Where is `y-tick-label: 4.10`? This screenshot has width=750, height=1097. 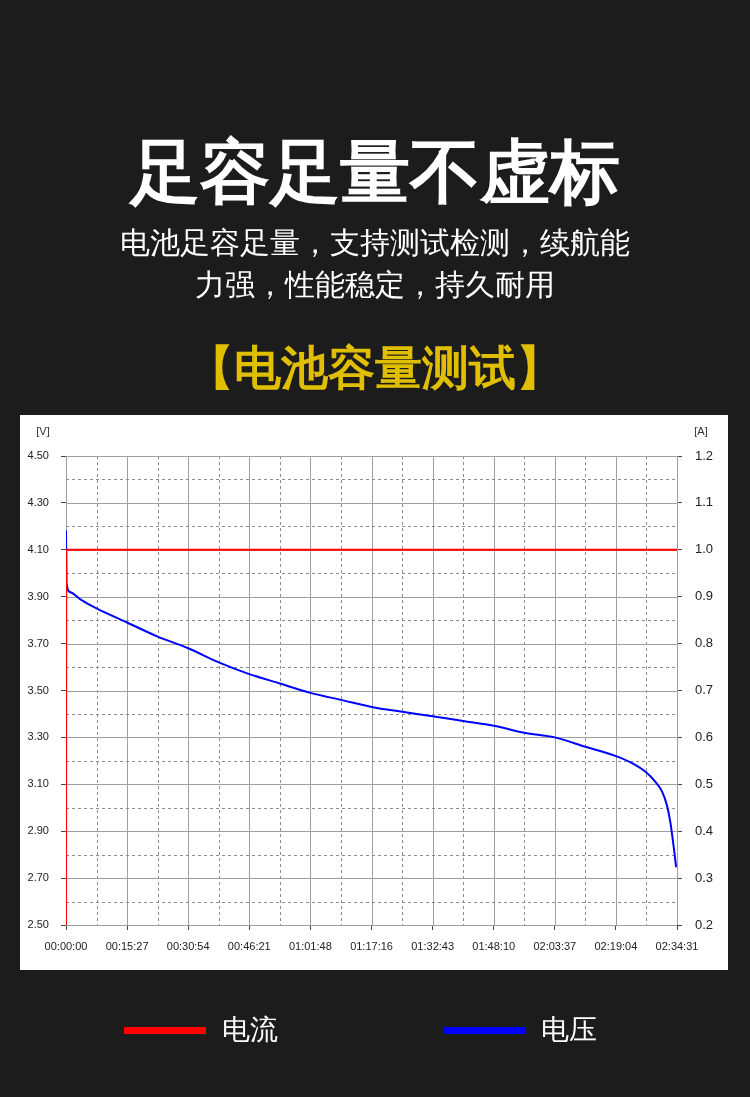 y-tick-label: 4.10 is located at coordinates (38, 548).